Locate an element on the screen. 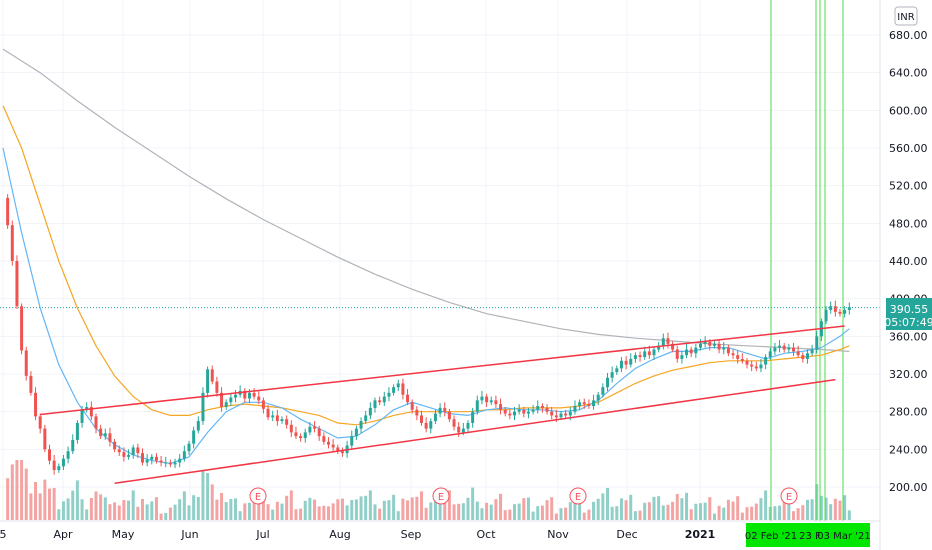 Image resolution: width=932 pixels, height=550 pixels. channel-upper-line is located at coordinates (442, 370).